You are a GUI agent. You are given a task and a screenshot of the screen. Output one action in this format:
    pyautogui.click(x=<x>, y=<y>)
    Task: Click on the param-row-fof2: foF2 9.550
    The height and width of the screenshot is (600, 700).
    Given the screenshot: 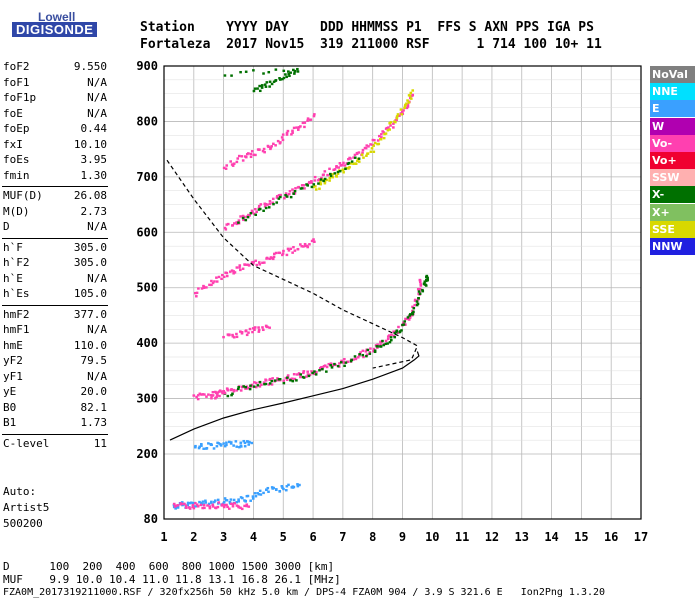 What is the action you would take?
    pyautogui.click(x=55, y=67)
    